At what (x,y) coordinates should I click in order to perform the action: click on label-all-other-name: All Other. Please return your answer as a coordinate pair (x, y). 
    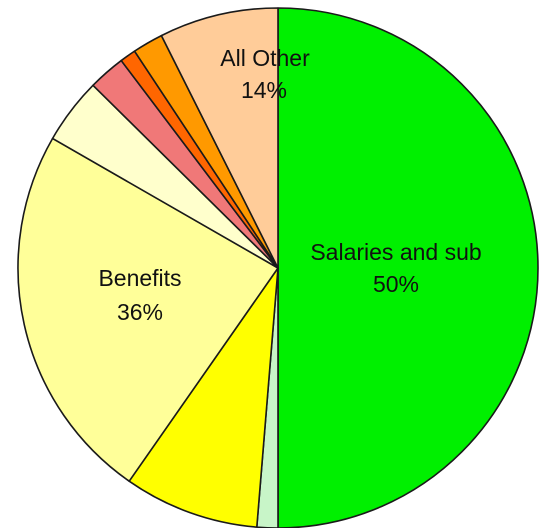
    Looking at the image, I should click on (265, 58).